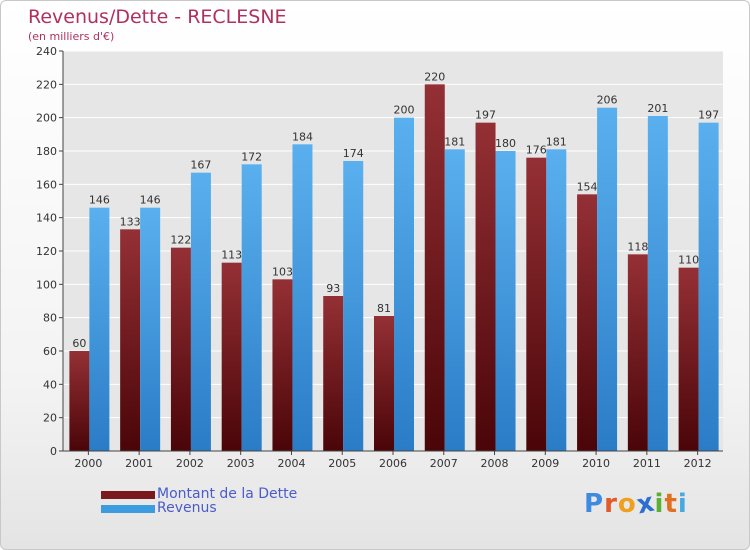 Image resolution: width=750 pixels, height=550 pixels. What do you see at coordinates (627, 504) in the screenshot?
I see `logo-letter: o` at bounding box center [627, 504].